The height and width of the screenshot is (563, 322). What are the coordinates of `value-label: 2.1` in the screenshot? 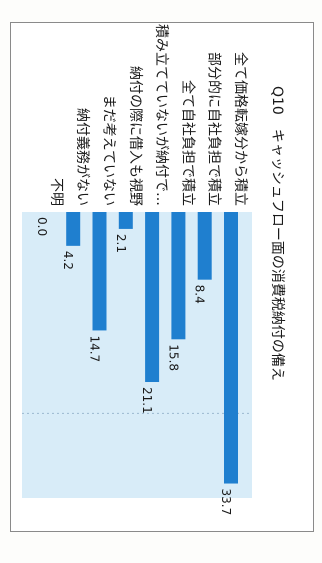 It's located at (121, 243).